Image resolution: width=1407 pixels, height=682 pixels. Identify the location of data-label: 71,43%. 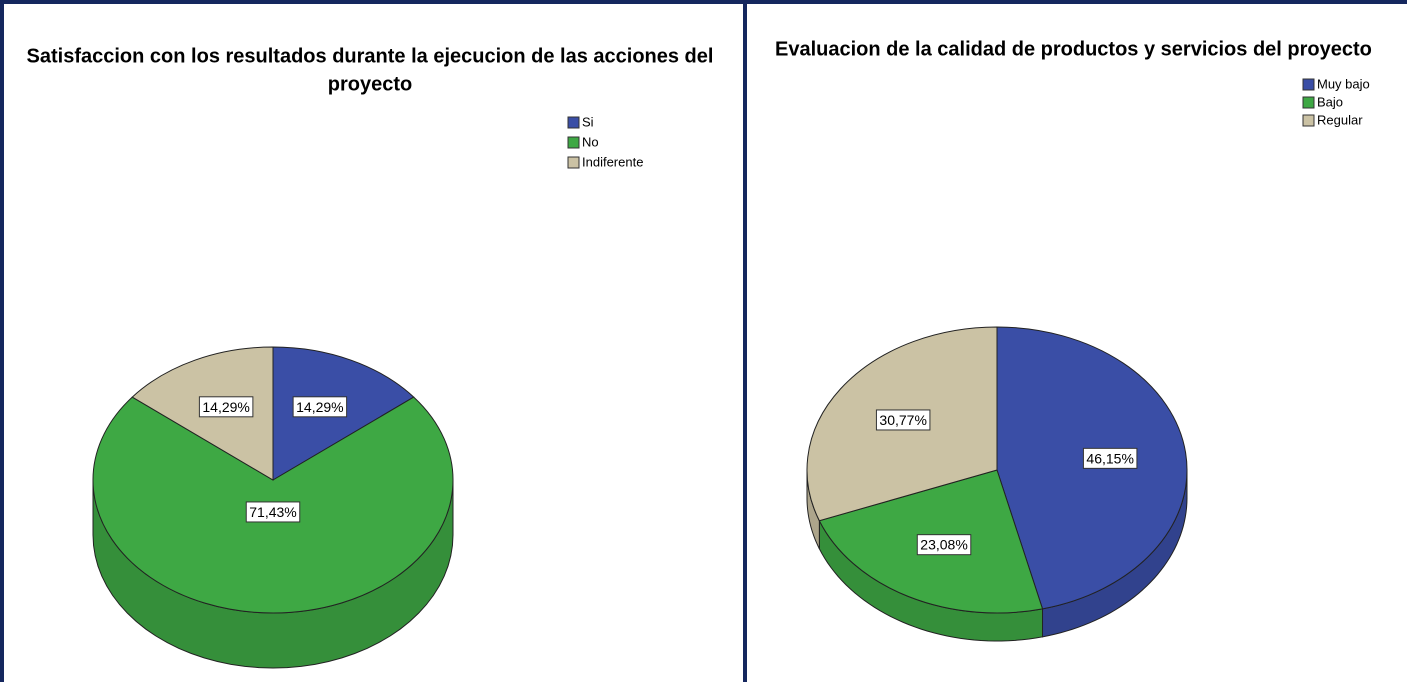
(272, 512).